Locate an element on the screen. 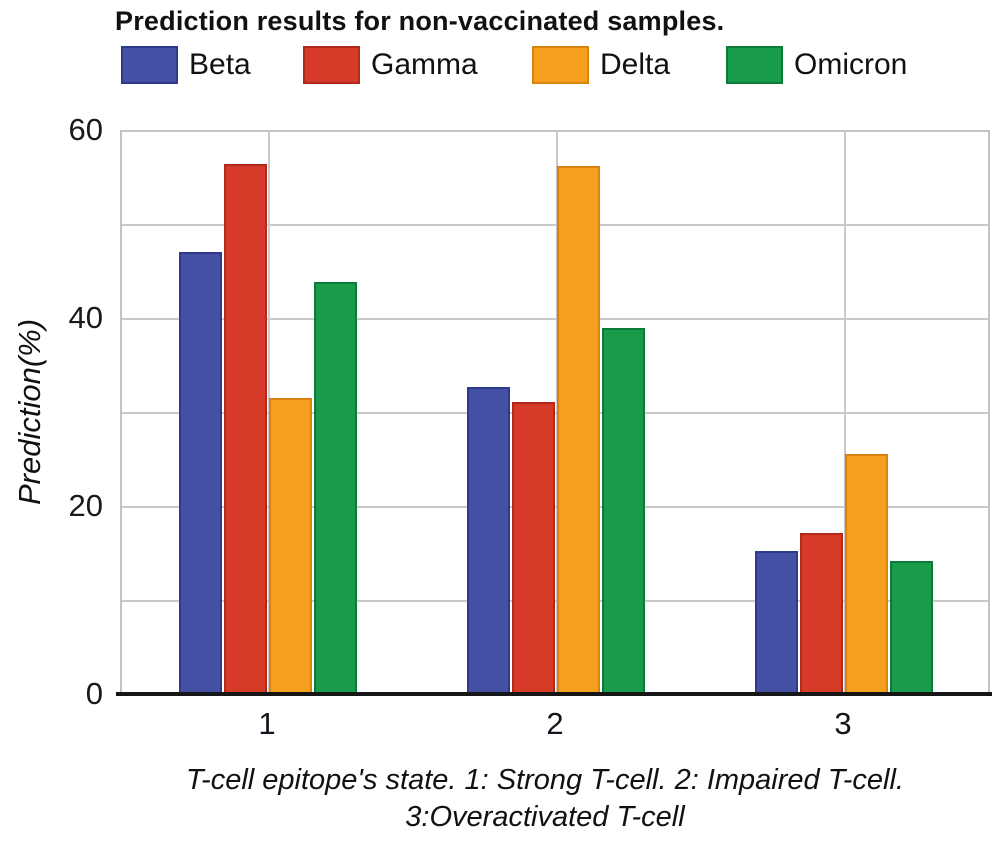 This screenshot has width=995, height=844. y-tick-label: 20 is located at coordinates (85, 505).